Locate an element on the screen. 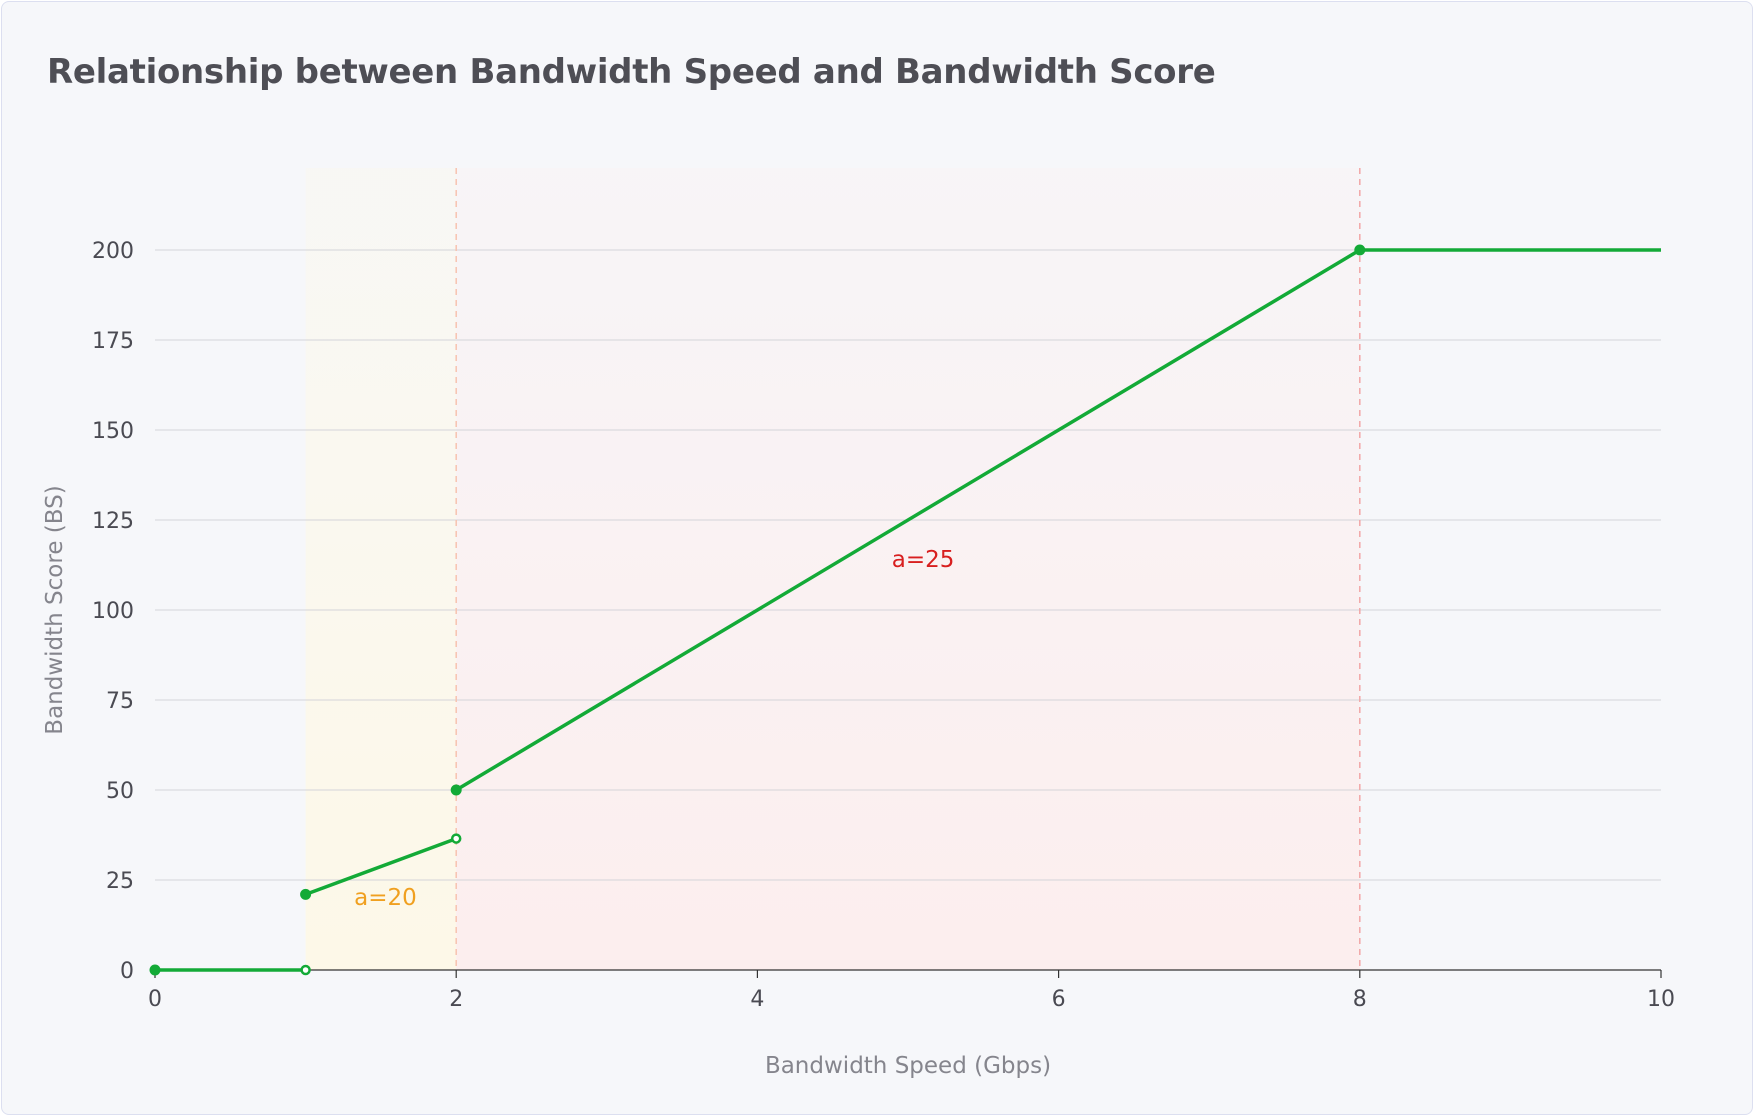 The image size is (1756, 1118). y-tick-label-50: 50 is located at coordinates (120, 791).